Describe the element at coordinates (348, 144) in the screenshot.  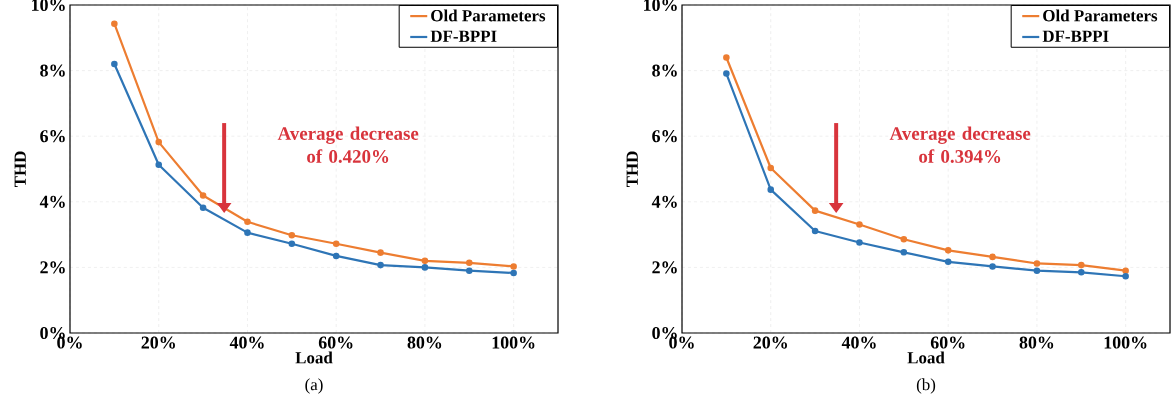
I see `annotation: Average decrease of 0.420%` at that location.